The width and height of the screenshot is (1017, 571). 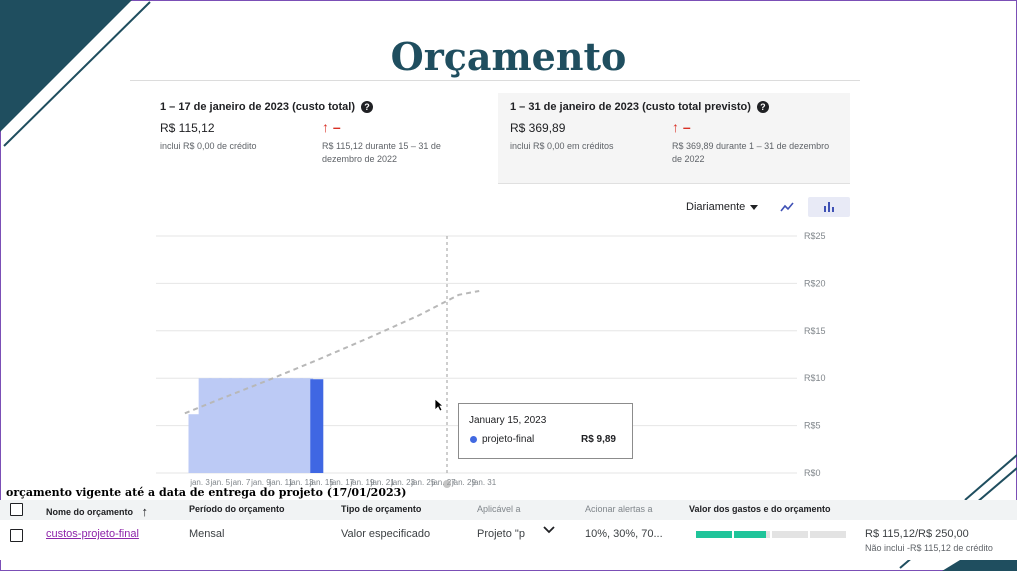 What do you see at coordinates (90, 512) in the screenshot?
I see `header-name-label: Nome do orçamento` at bounding box center [90, 512].